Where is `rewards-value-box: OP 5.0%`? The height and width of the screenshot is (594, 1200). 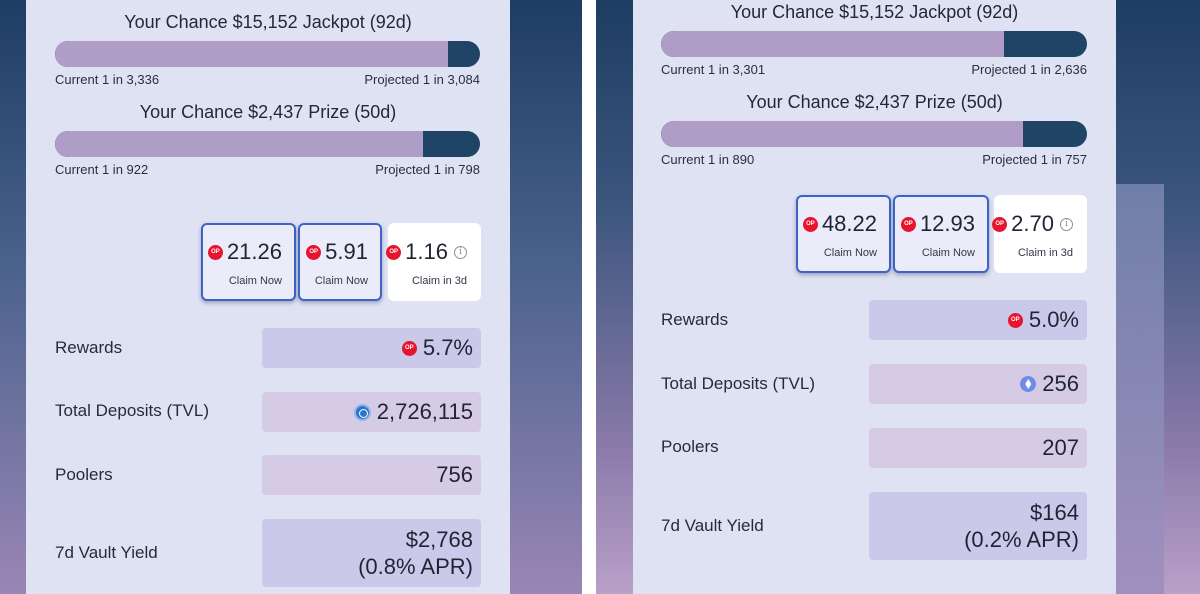 rewards-value-box: OP 5.0% is located at coordinates (978, 320).